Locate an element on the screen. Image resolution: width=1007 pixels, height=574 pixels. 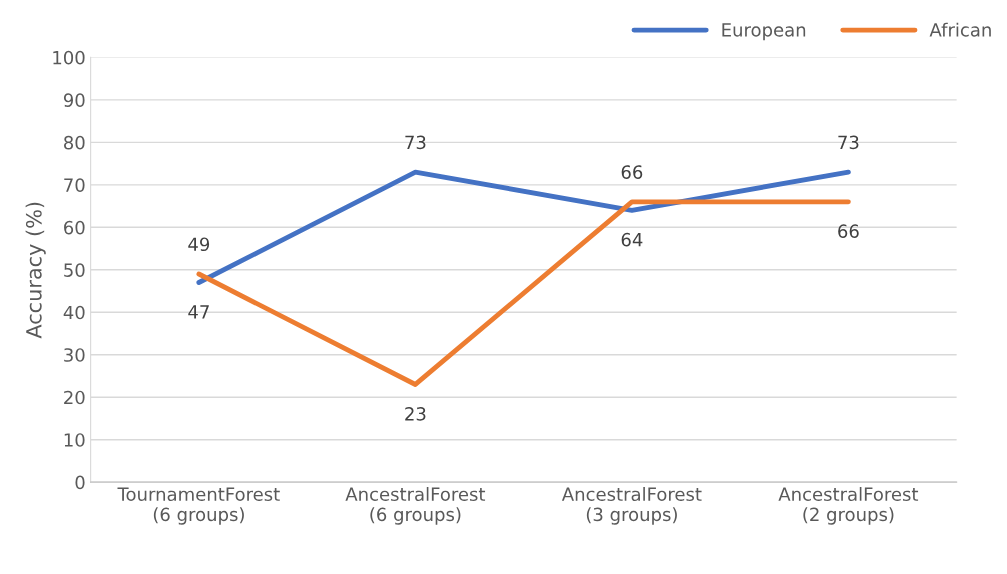
x-tick-label: AncestralForest (6 groups) is located at coordinates (415, 506).